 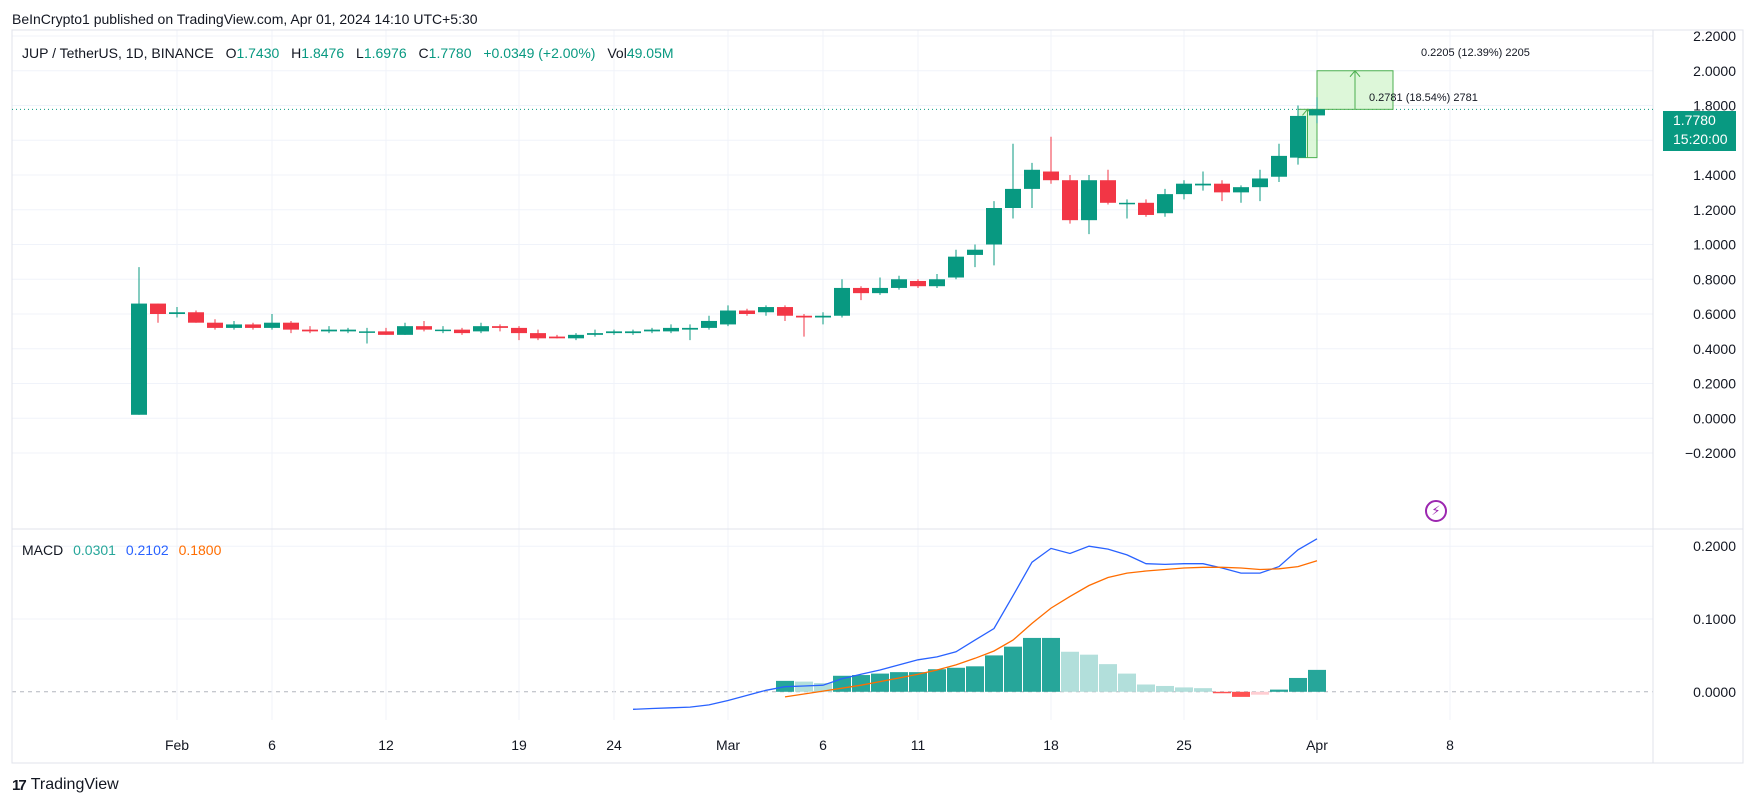 What do you see at coordinates (43, 550) in the screenshot?
I see `macd-title: MACD` at bounding box center [43, 550].